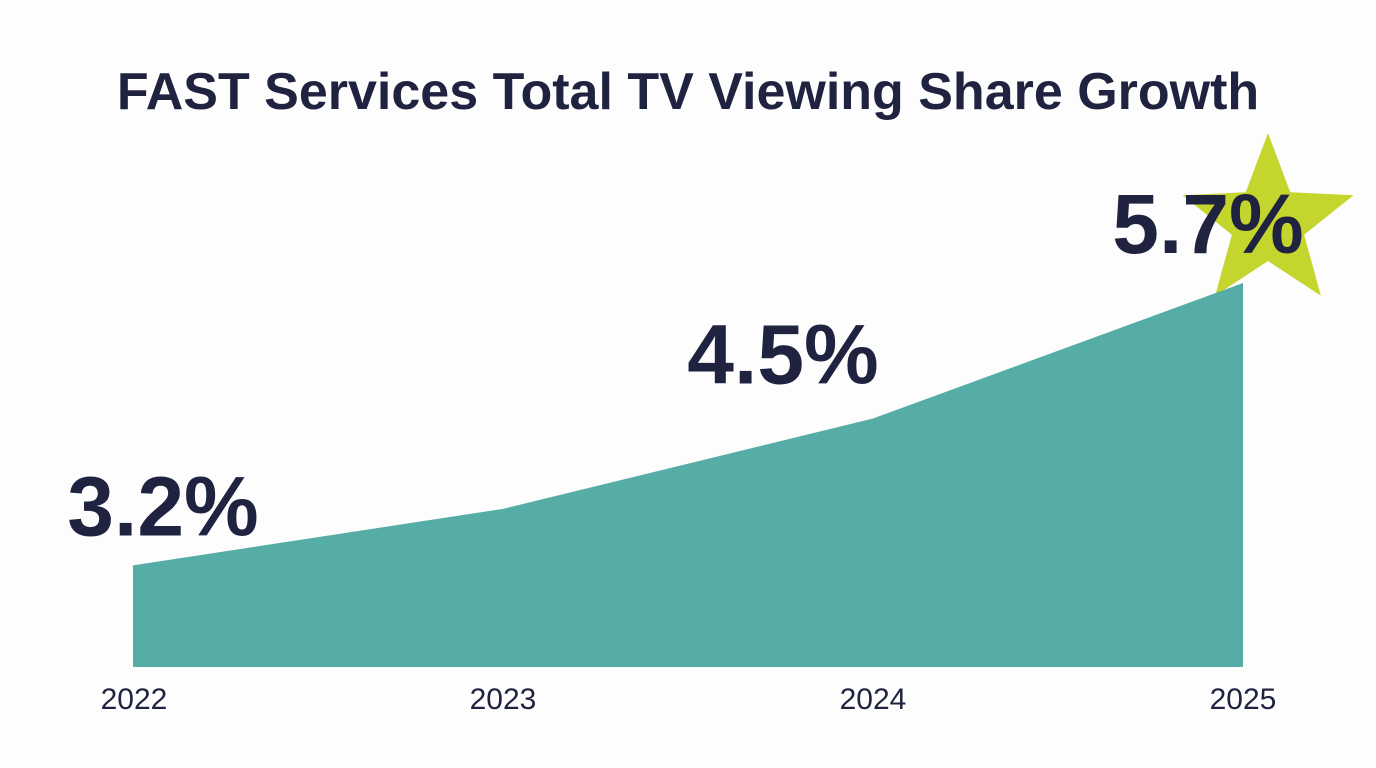 The image size is (1376, 768). Describe the element at coordinates (1207, 224) in the screenshot. I see `data-label-2025: 5.7%` at that location.